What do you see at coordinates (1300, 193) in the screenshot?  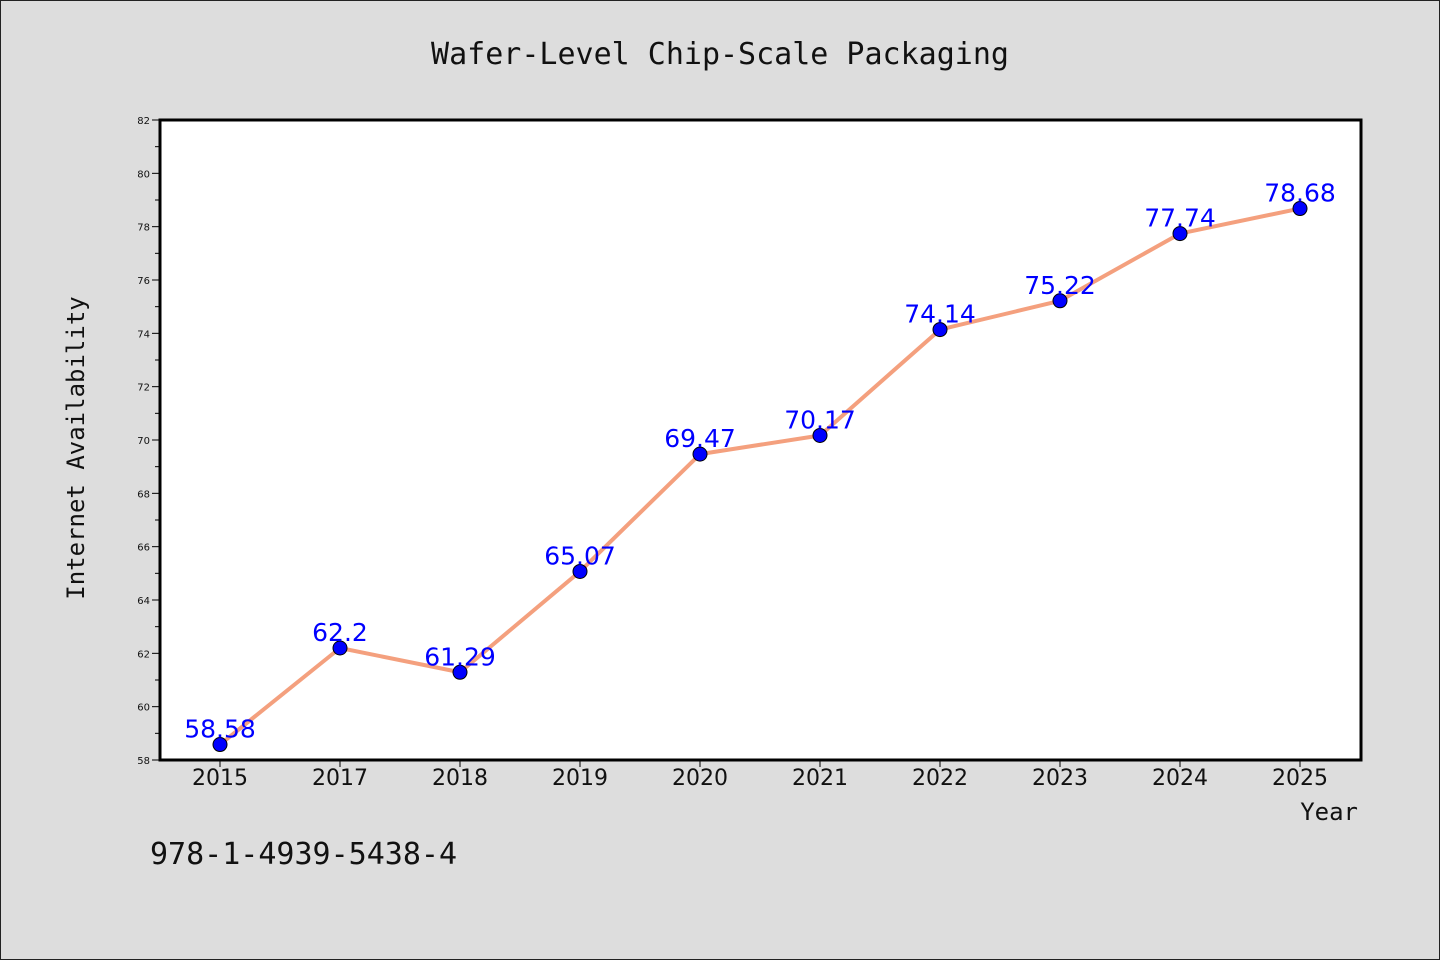 I see `data-label: 78.68` at bounding box center [1300, 193].